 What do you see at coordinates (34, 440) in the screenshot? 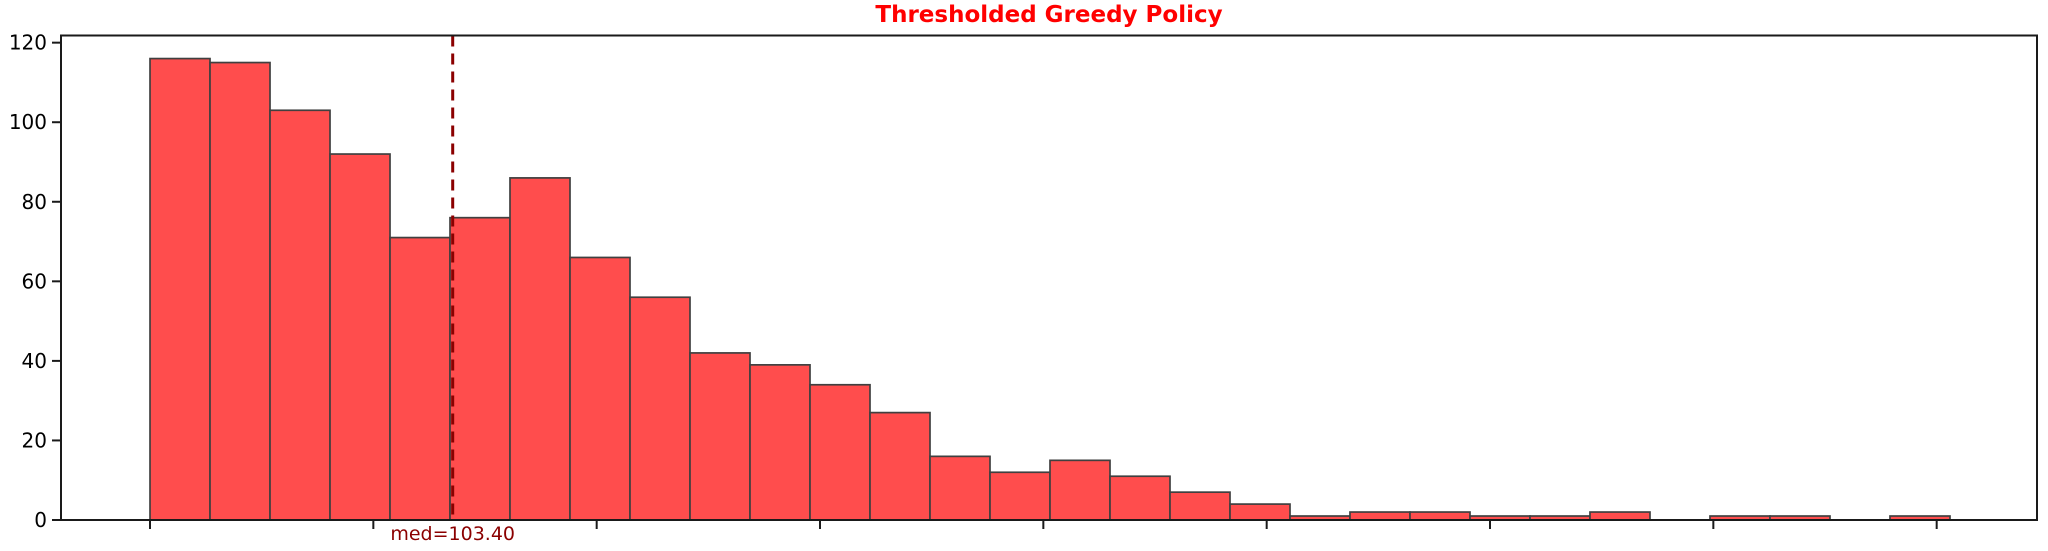
I see `y-tick-label: 20` at bounding box center [34, 440].